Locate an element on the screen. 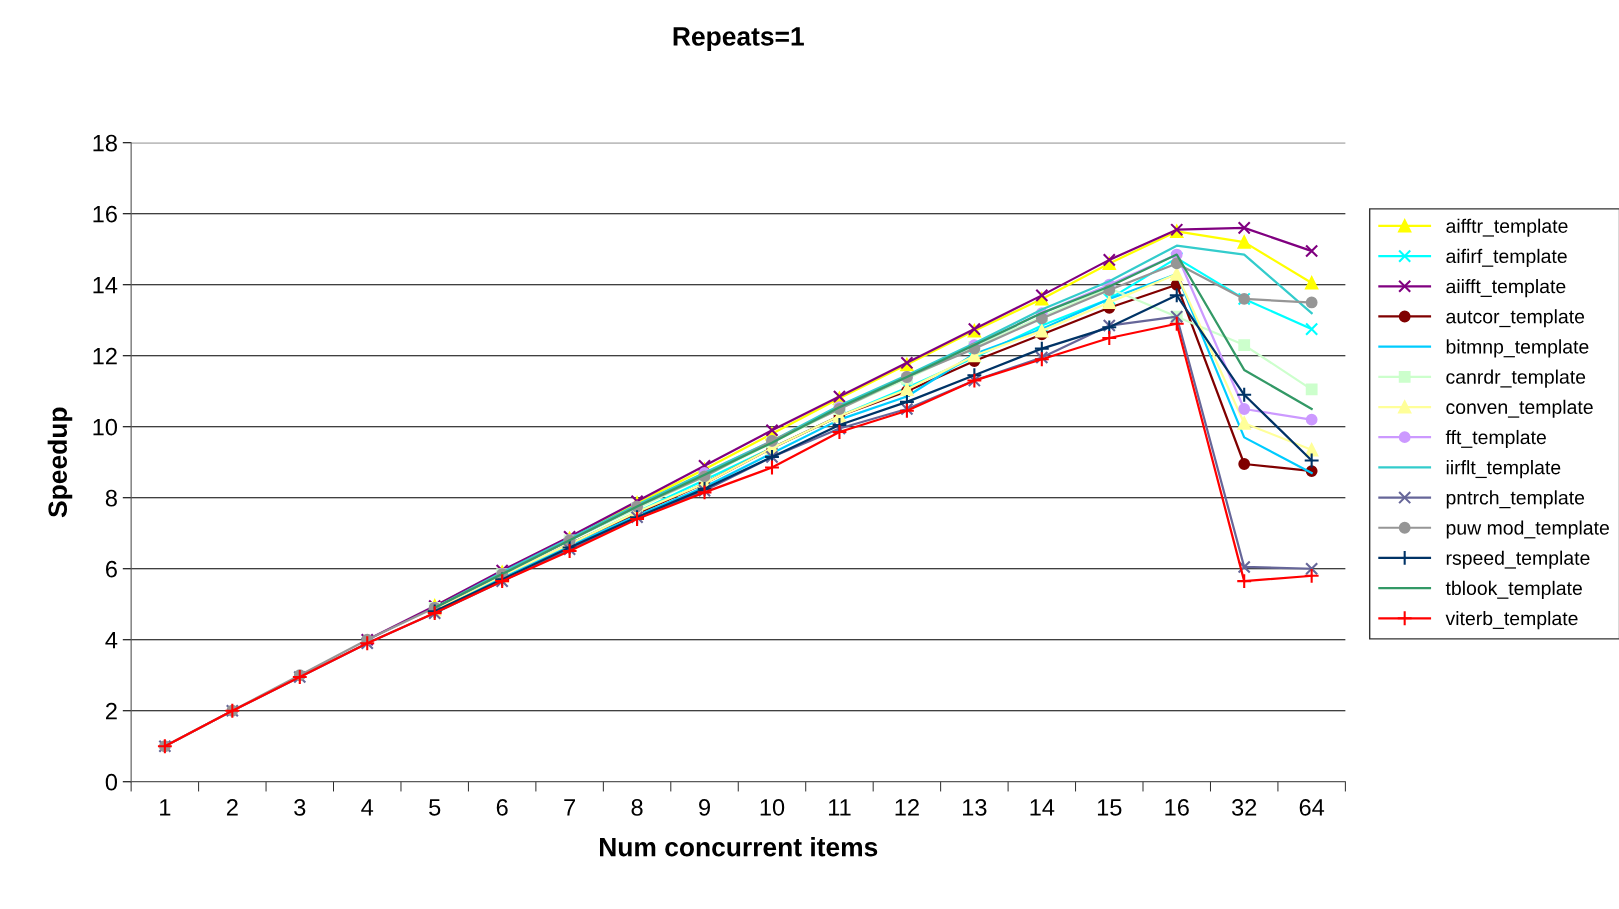 This screenshot has height=909, width=1619. y-tick-label: 8 is located at coordinates (111, 498).